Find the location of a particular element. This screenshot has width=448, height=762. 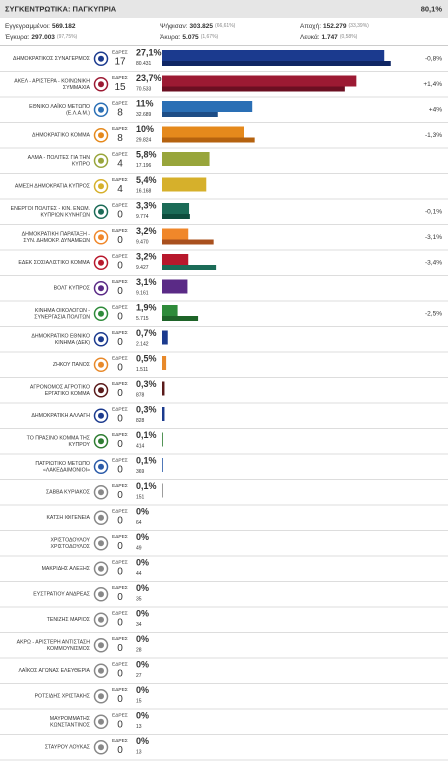

party-name: ΔΗΜΟΚΡΑΤΙΚΗ ΠΑΡΑΤΑΞΗ - is located at coordinates (56, 234).